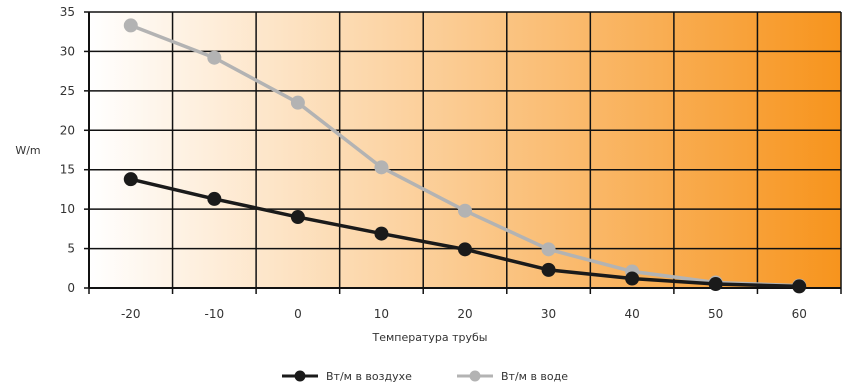 Image resolution: width=847 pixels, height=389 pixels. Describe the element at coordinates (67, 51) in the screenshot. I see `y-tick-label: 30` at that location.